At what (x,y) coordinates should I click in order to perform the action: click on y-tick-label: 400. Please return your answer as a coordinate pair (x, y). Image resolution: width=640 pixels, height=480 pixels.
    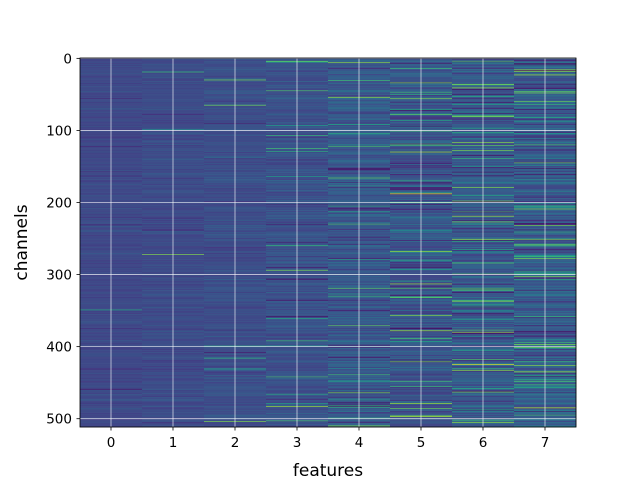
    Looking at the image, I should click on (59, 348).